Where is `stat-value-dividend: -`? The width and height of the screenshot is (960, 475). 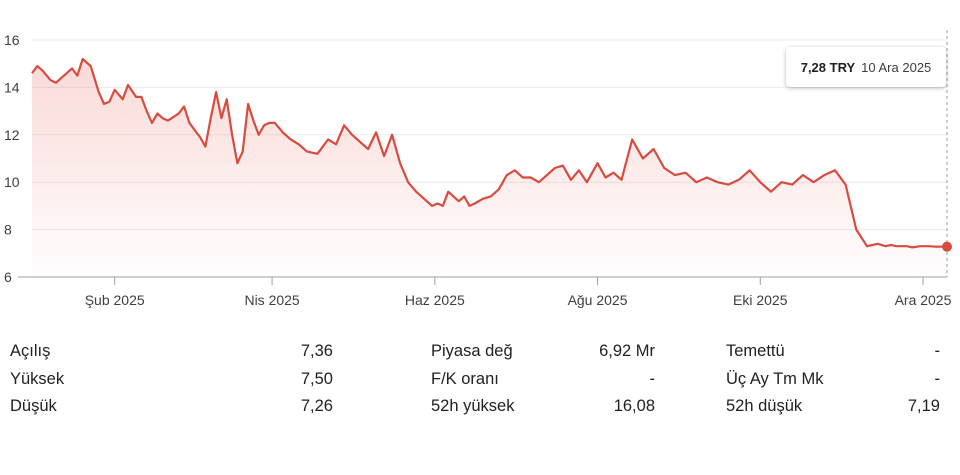 stat-value-dividend: - is located at coordinates (937, 351).